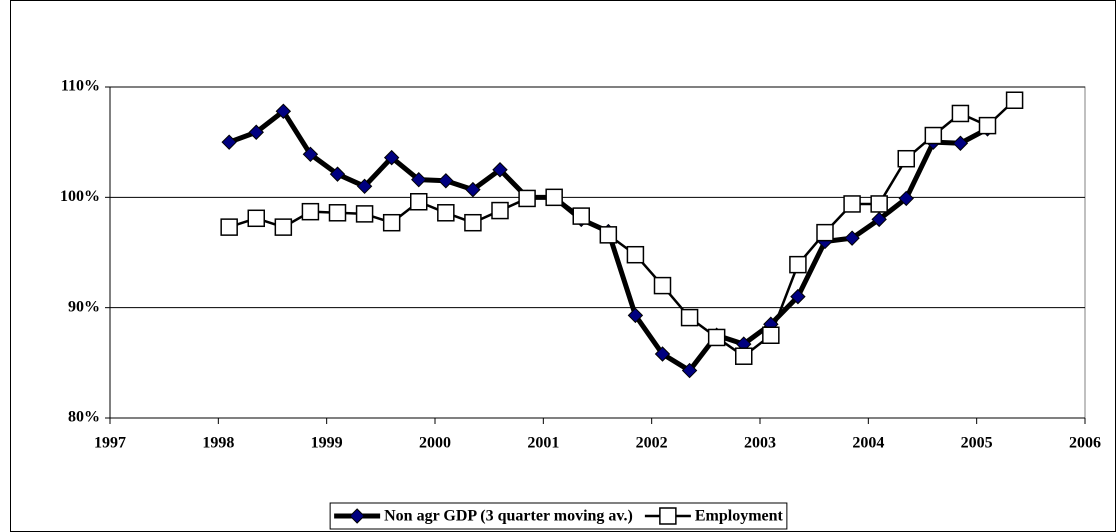 The image size is (1117, 532). Describe the element at coordinates (110, 443) in the screenshot. I see `x-tick-label: 1997` at that location.